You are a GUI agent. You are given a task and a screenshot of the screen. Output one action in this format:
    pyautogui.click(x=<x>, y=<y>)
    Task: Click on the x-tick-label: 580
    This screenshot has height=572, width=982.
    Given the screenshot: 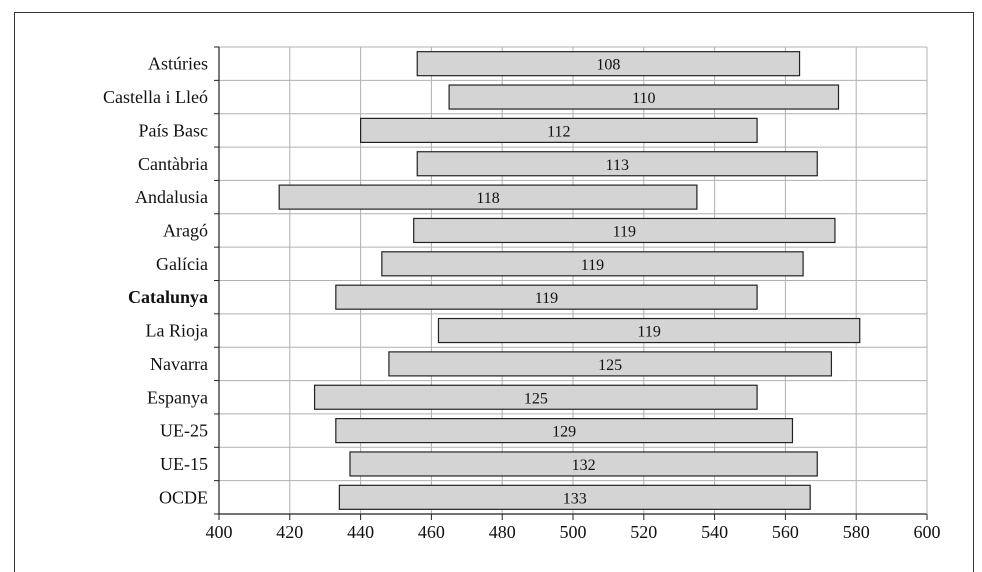 What is the action you would take?
    pyautogui.click(x=856, y=532)
    